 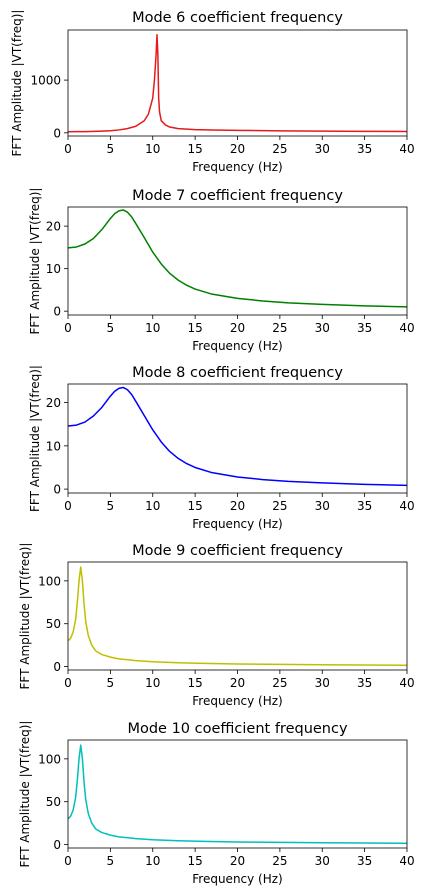 I want to click on x-tick-label-1: 25, so click(x=279, y=149).